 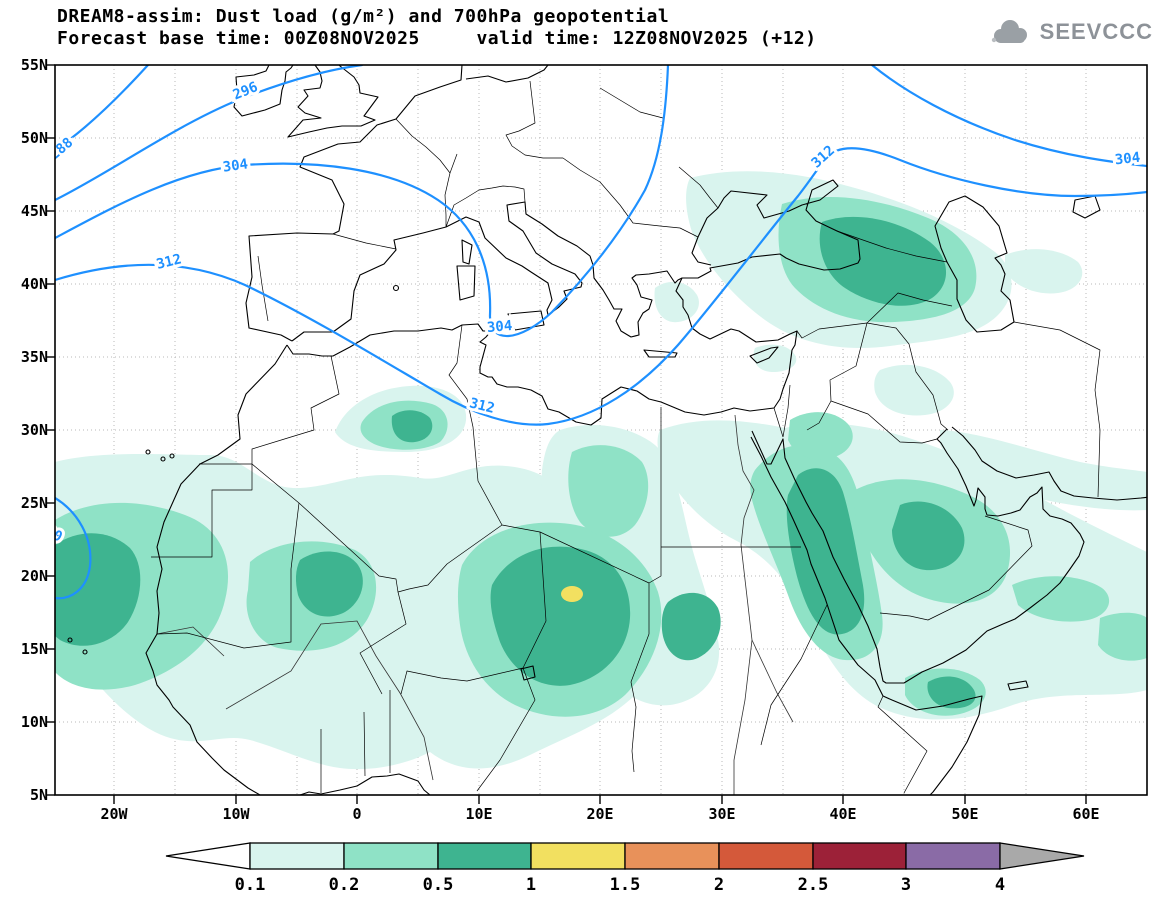 What do you see at coordinates (34, 576) in the screenshot?
I see `lat-label: 20N` at bounding box center [34, 576].